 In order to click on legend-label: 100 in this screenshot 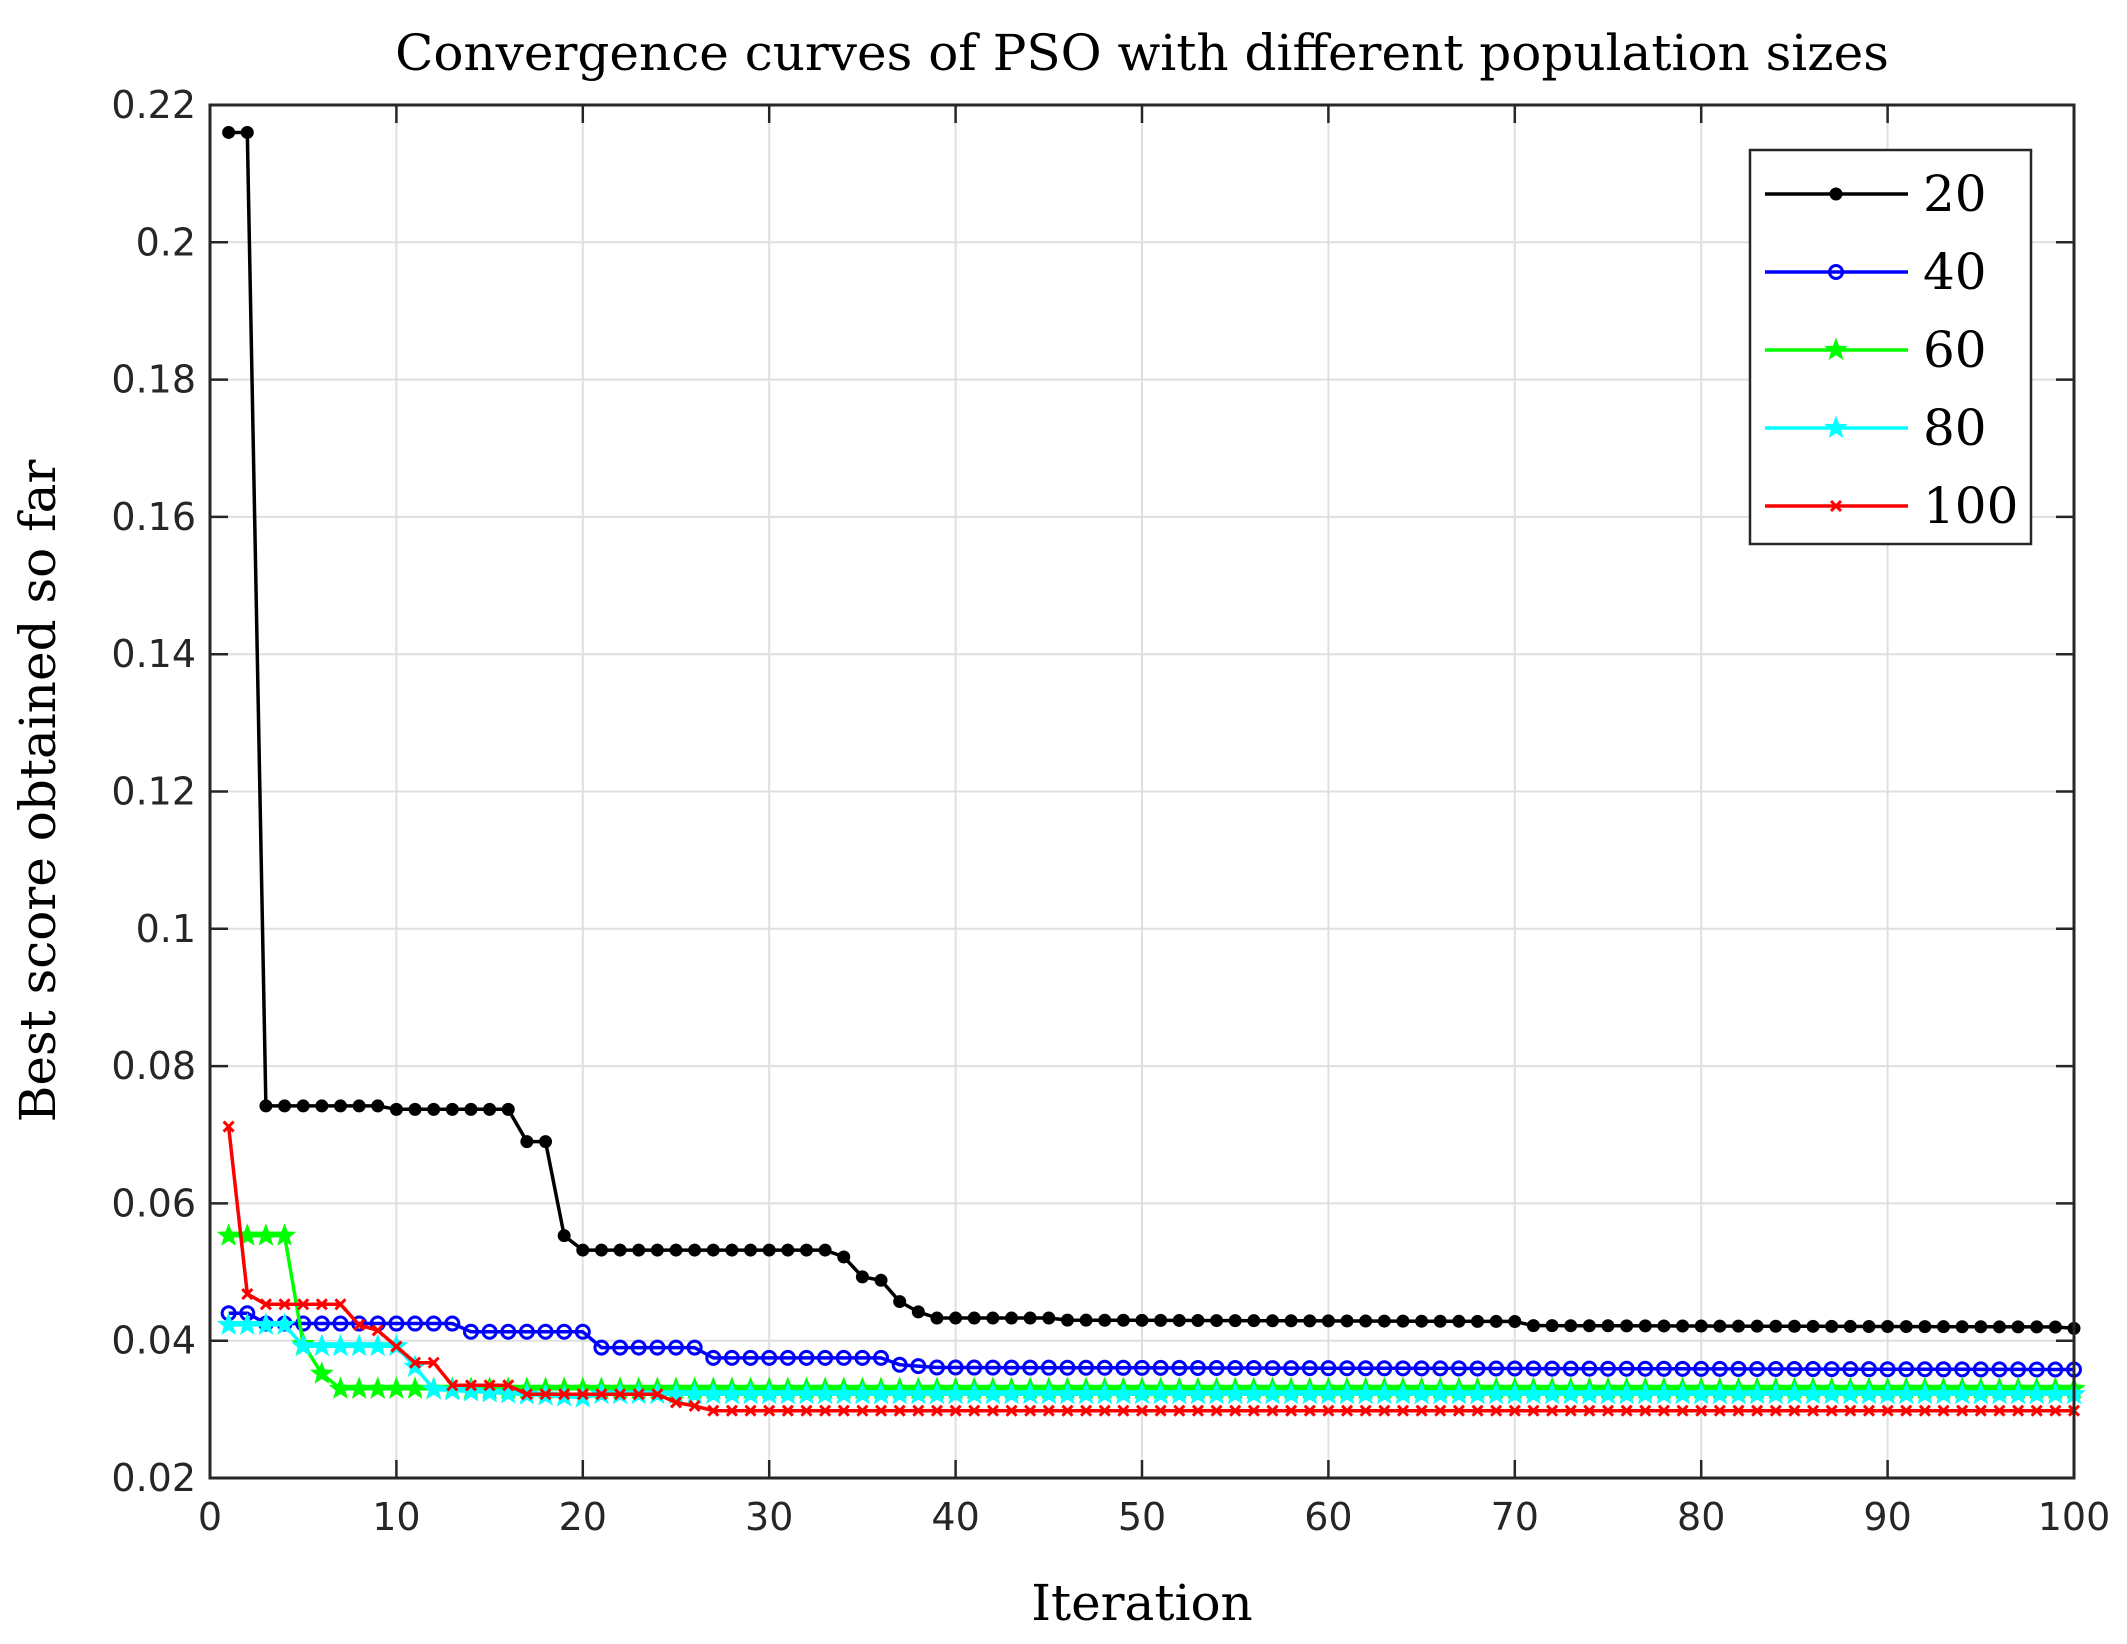, I will do `click(1970, 506)`.